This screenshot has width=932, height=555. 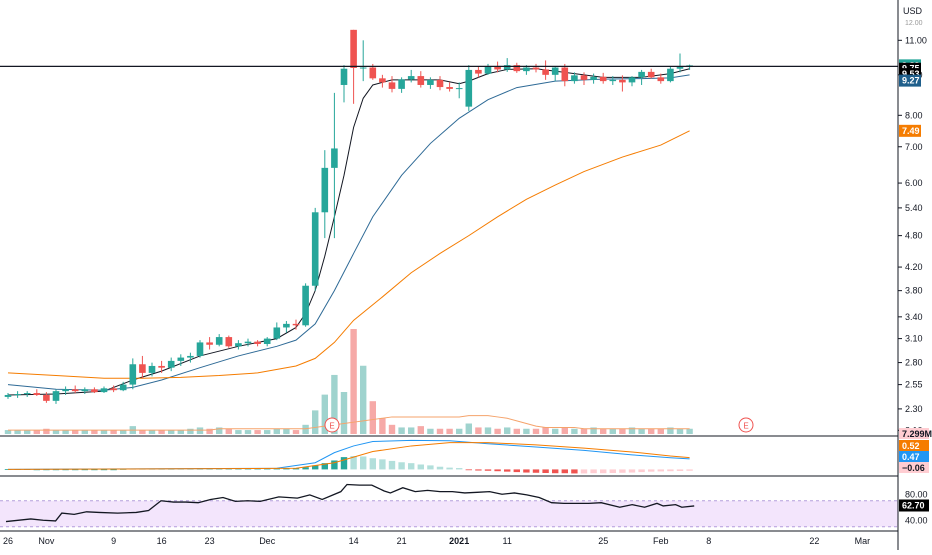 What do you see at coordinates (914, 409) in the screenshot?
I see `price-tick-label: 2.30` at bounding box center [914, 409].